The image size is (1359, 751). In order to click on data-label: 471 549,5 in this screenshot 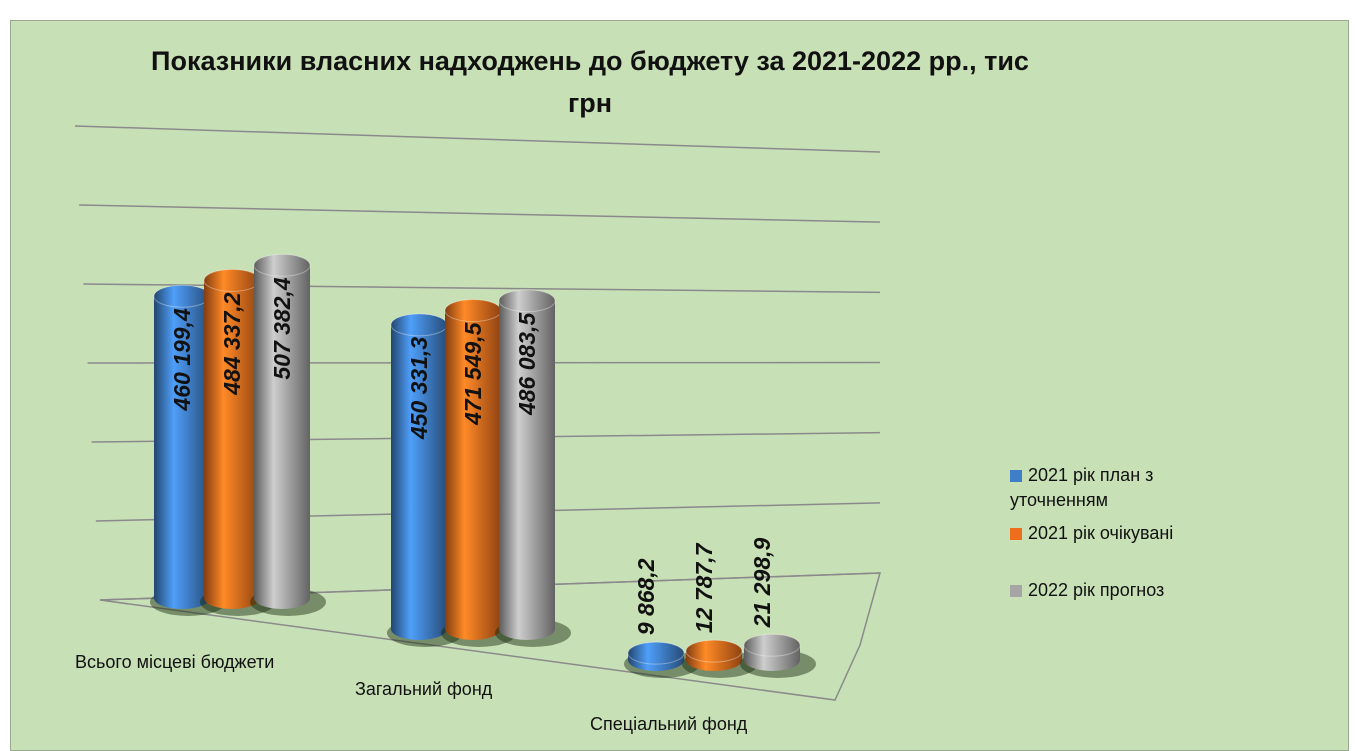, I will do `click(473, 373)`.